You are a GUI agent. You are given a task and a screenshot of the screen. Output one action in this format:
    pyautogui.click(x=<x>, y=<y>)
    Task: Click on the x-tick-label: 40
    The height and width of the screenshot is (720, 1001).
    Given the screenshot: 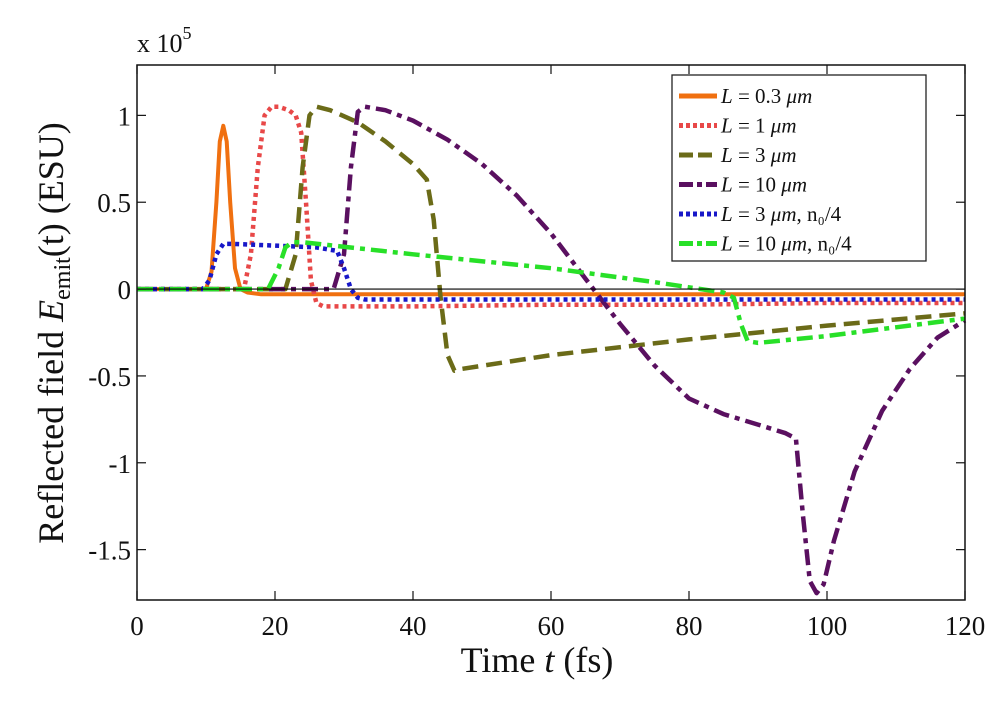 What is the action you would take?
    pyautogui.click(x=413, y=626)
    